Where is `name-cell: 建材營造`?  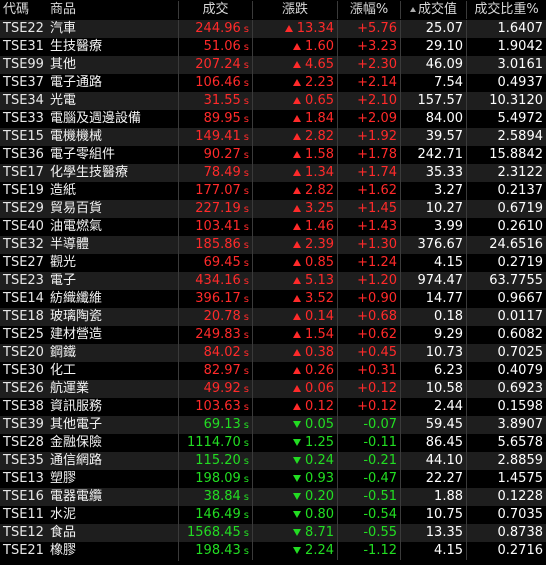
name-cell: 建材營造 is located at coordinates (76, 334).